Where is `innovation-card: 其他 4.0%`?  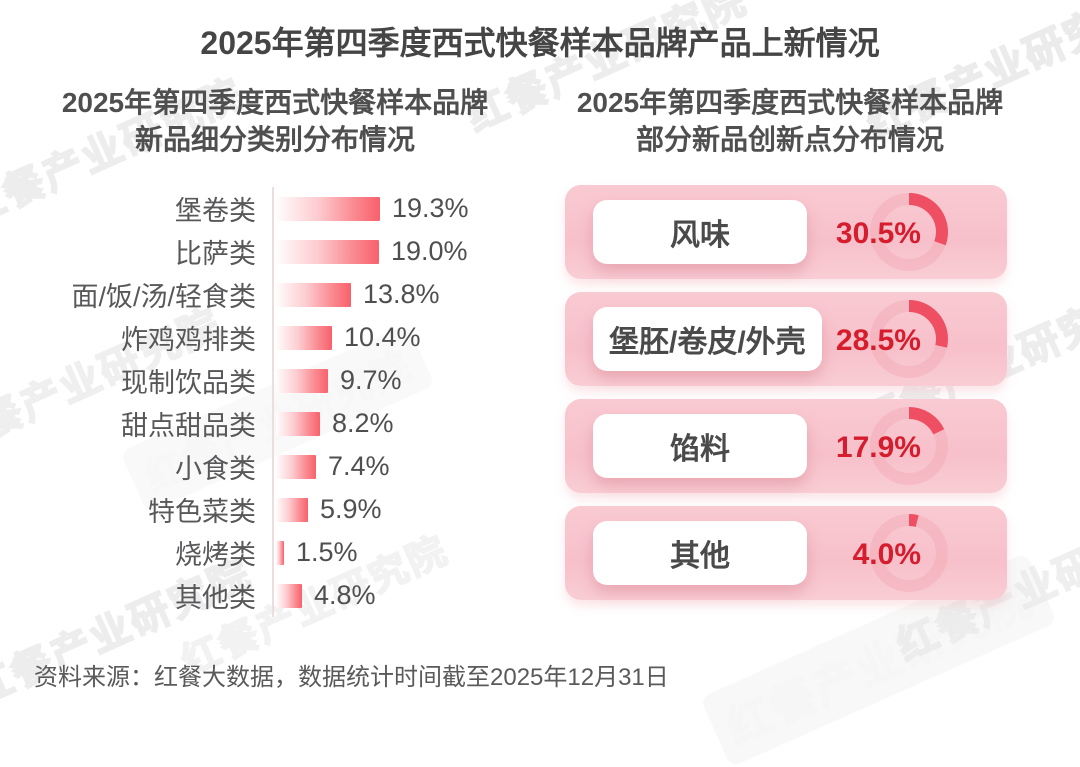 innovation-card: 其他 4.0% is located at coordinates (786, 553).